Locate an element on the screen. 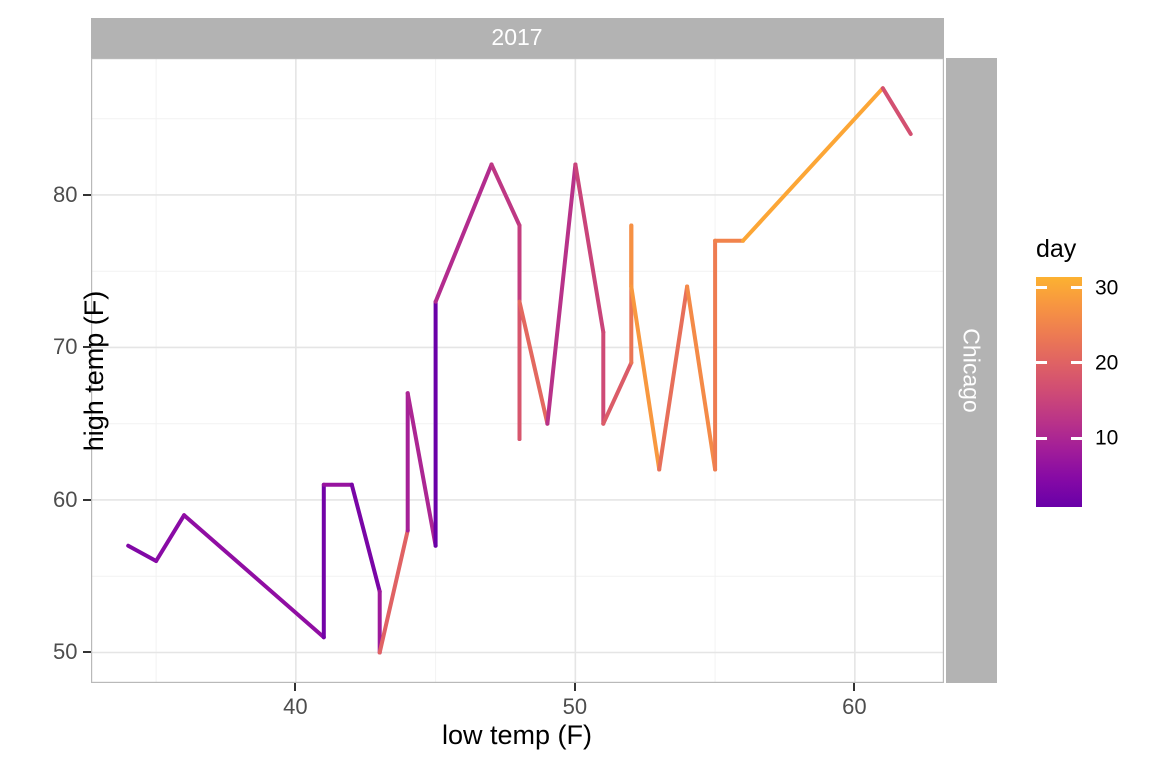 This screenshot has height=768, width=1152. legend-tick-label: 20 is located at coordinates (1107, 363).